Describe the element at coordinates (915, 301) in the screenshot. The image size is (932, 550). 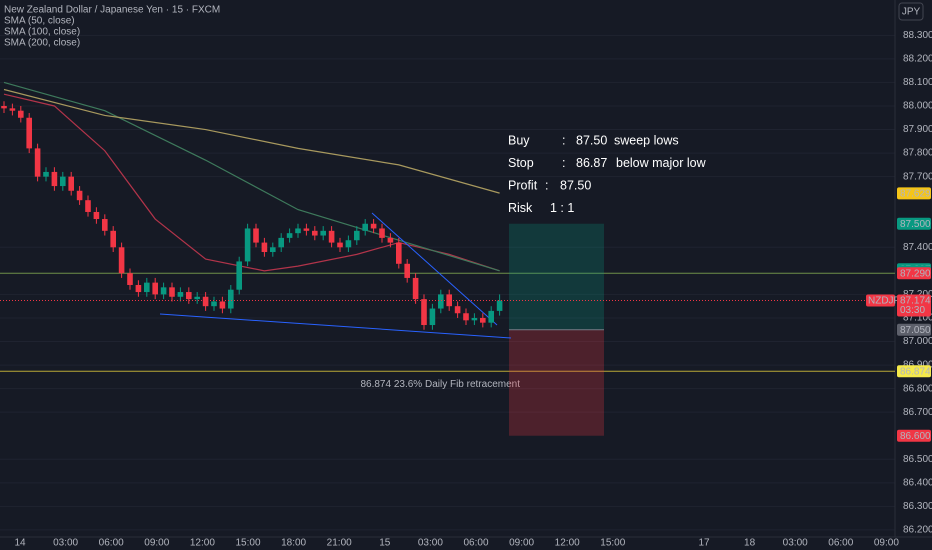
I see `last-price-label: 87.174` at that location.